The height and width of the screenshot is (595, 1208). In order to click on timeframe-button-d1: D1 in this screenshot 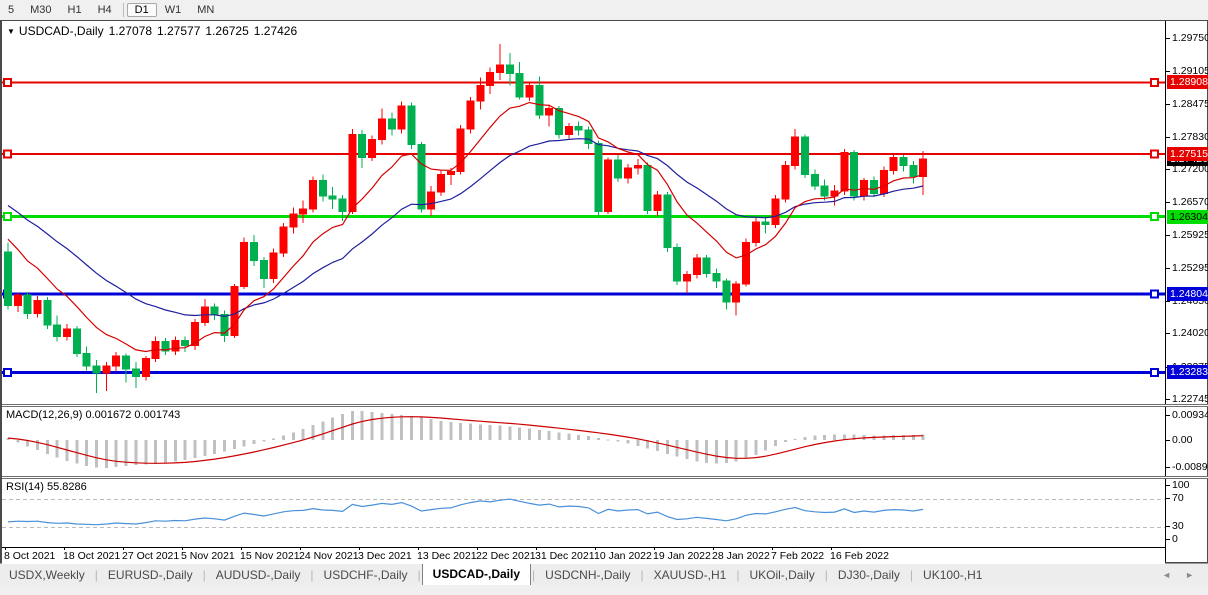, I will do `click(141, 10)`.